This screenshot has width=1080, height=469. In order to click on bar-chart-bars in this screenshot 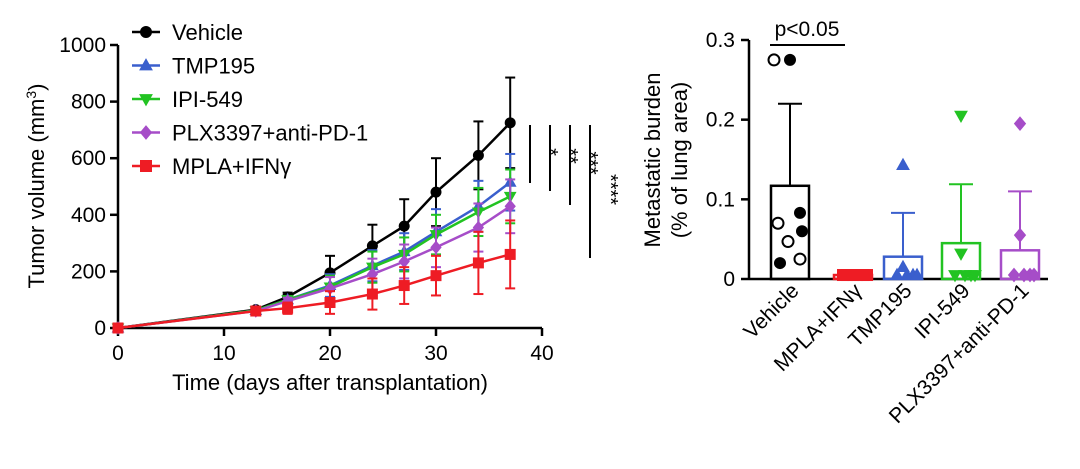, I will do `click(904, 168)`.